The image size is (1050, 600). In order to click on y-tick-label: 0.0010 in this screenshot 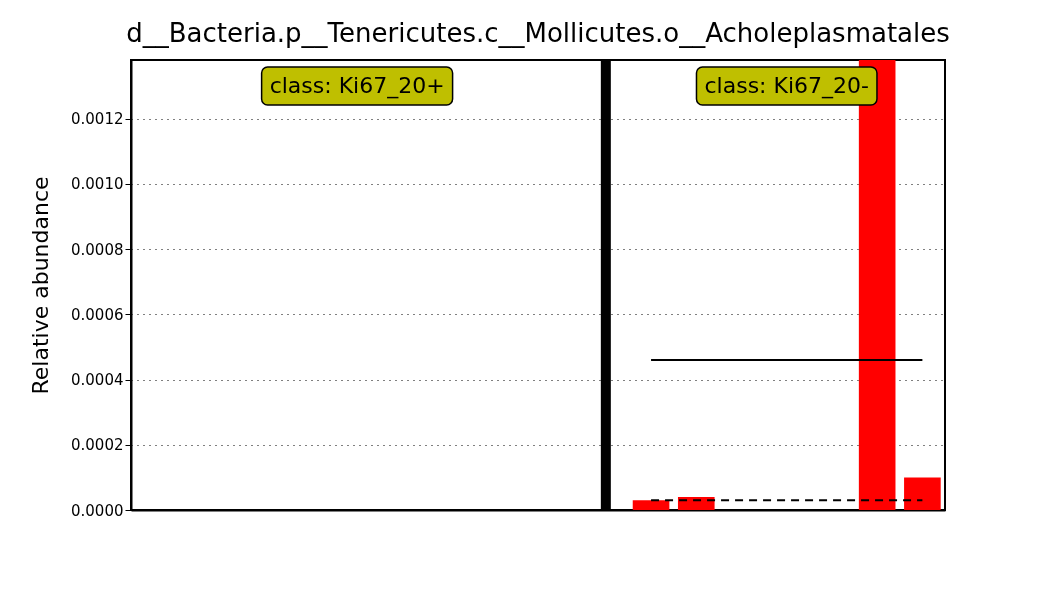, I will do `click(97, 184)`.